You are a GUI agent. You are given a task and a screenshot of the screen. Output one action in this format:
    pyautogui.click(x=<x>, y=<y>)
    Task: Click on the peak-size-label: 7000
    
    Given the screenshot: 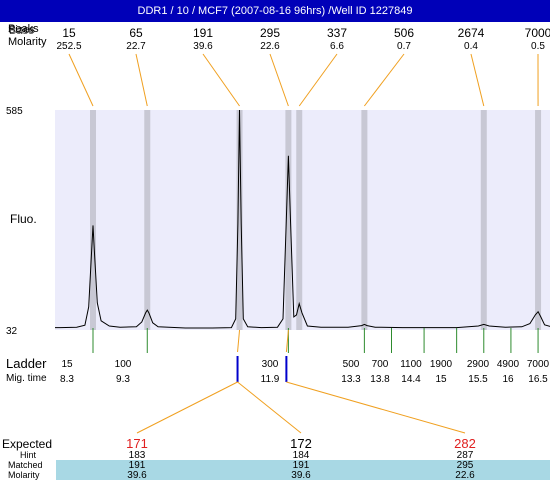 What is the action you would take?
    pyautogui.click(x=537, y=33)
    